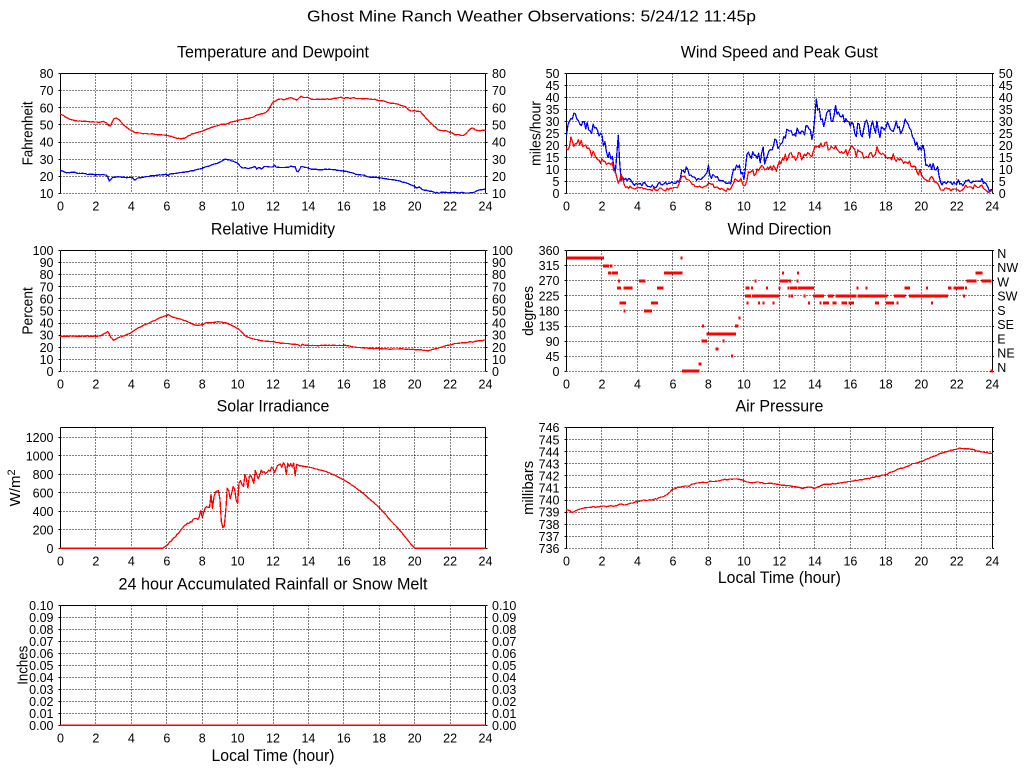 The height and width of the screenshot is (768, 1024). Describe the element at coordinates (556, 182) in the screenshot. I see `svg-text: 5` at that location.